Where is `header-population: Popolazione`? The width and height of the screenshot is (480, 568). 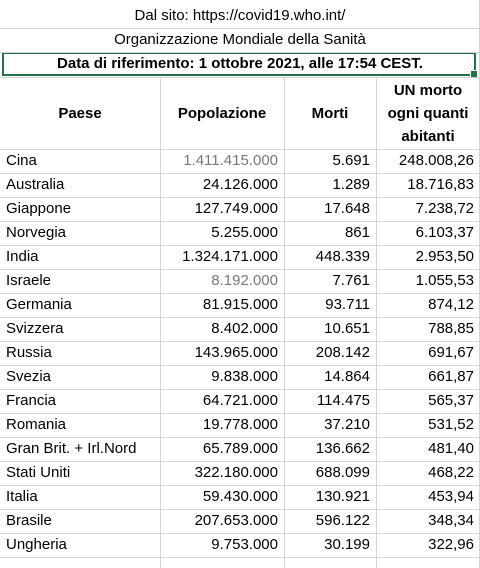 header-population: Popolazione is located at coordinates (222, 113).